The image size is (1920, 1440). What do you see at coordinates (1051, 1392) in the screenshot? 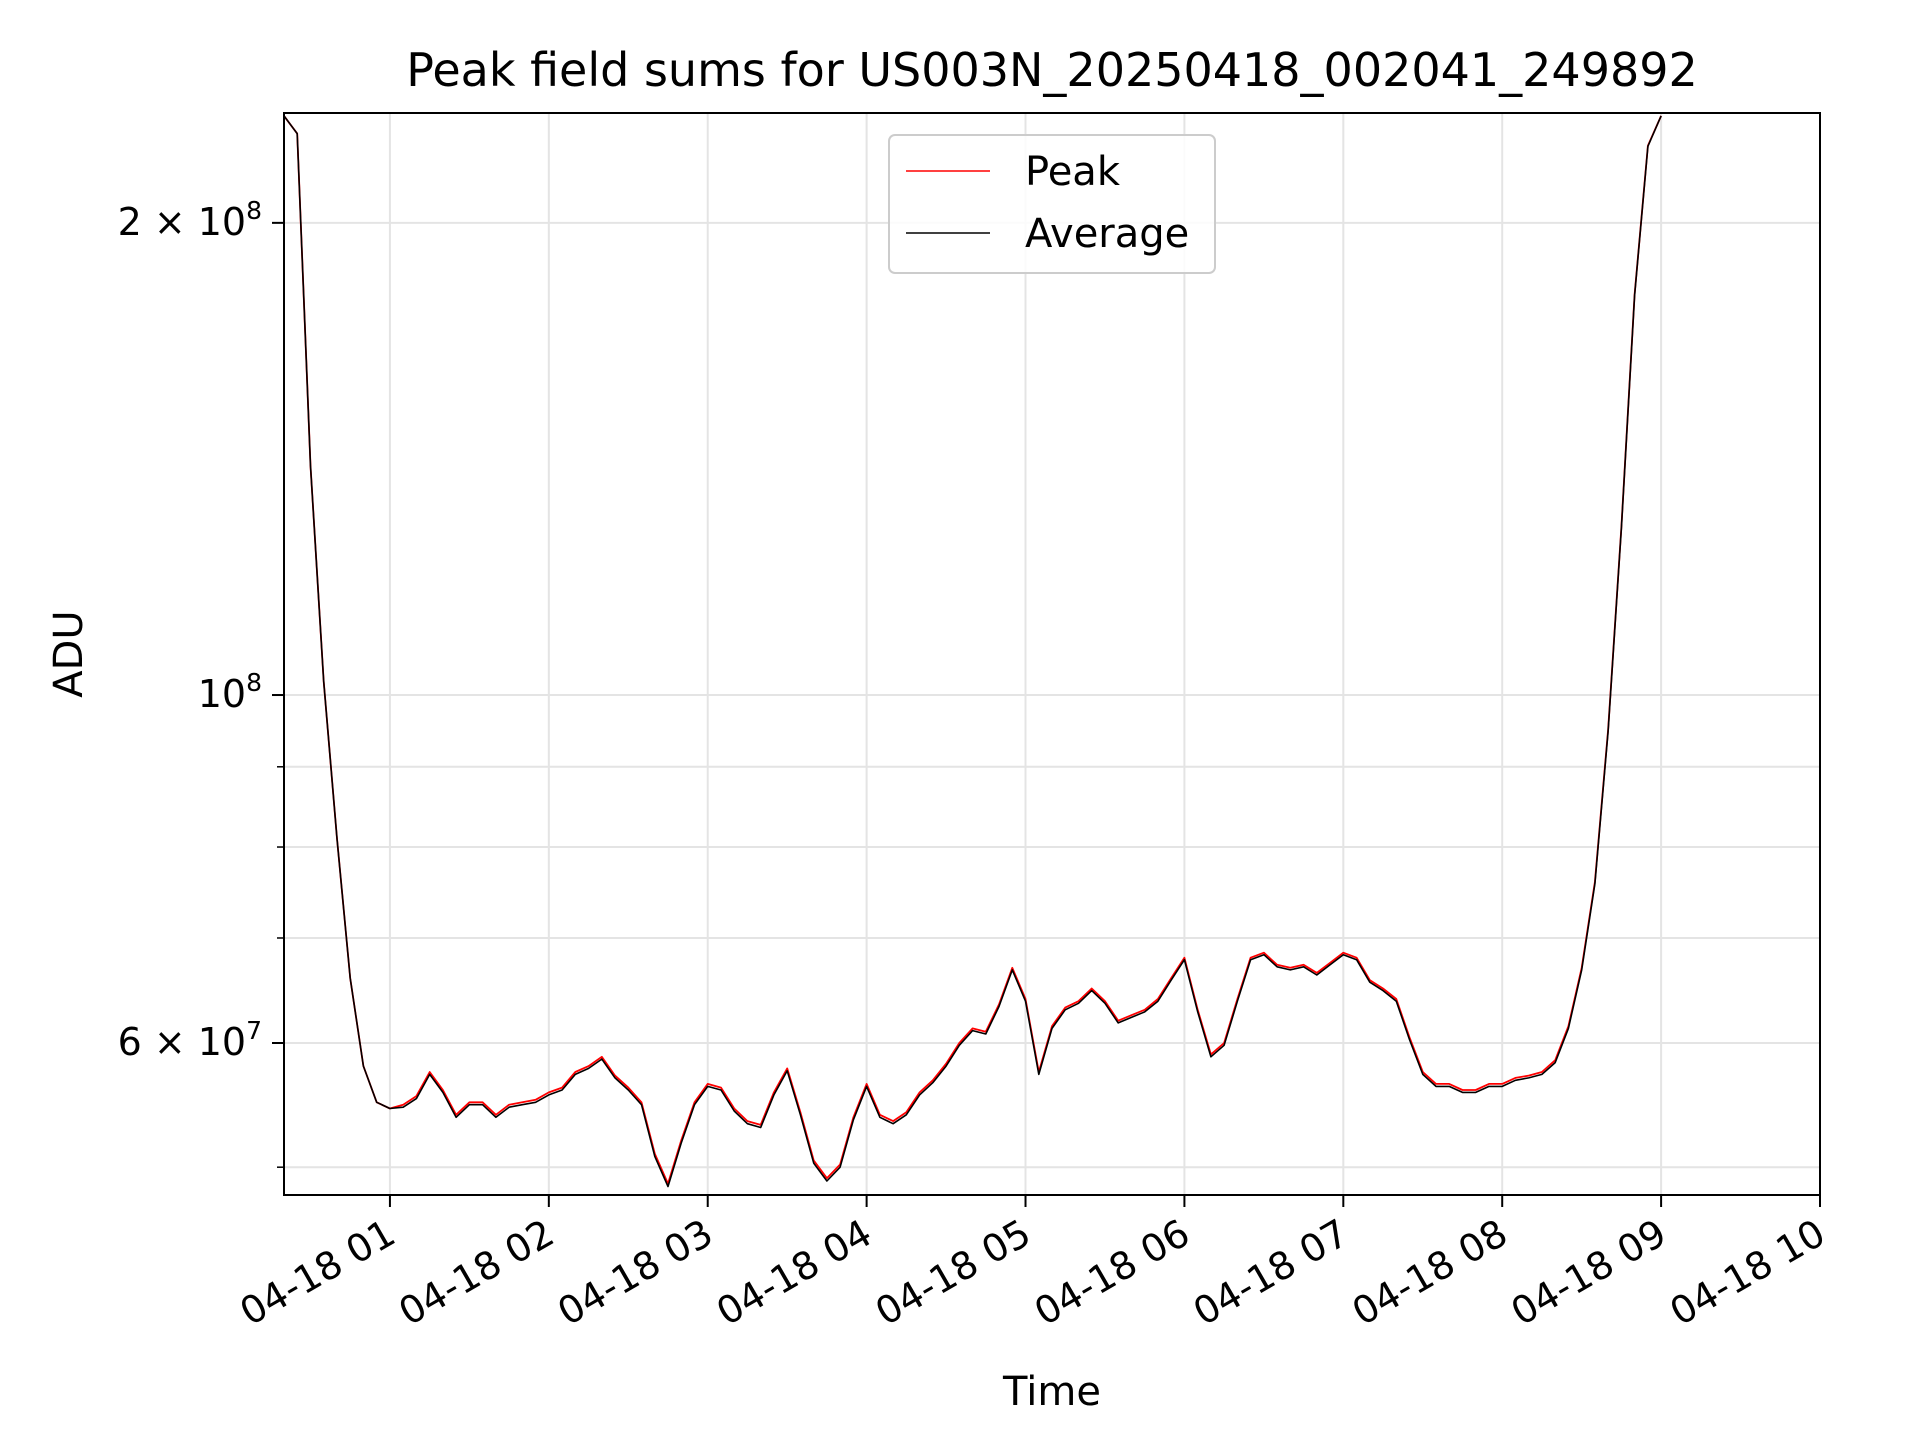
I see `x-axis-label: Time` at bounding box center [1051, 1392].